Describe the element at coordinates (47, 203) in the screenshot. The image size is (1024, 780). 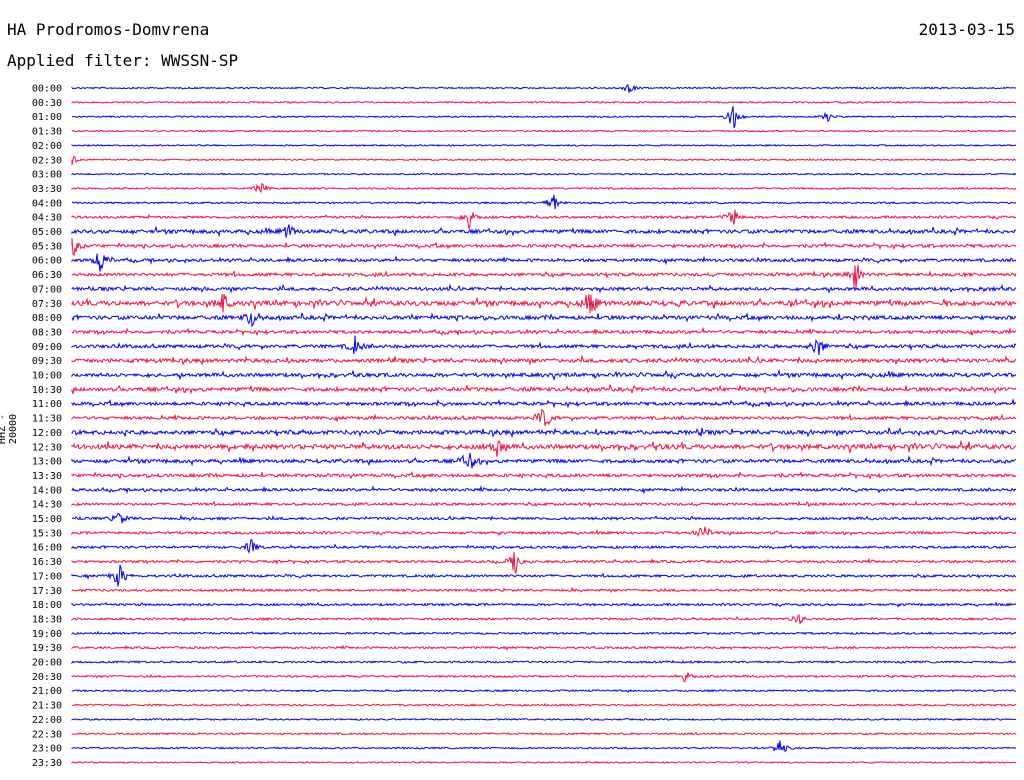
I see `row-label-0400: 04:00` at that location.